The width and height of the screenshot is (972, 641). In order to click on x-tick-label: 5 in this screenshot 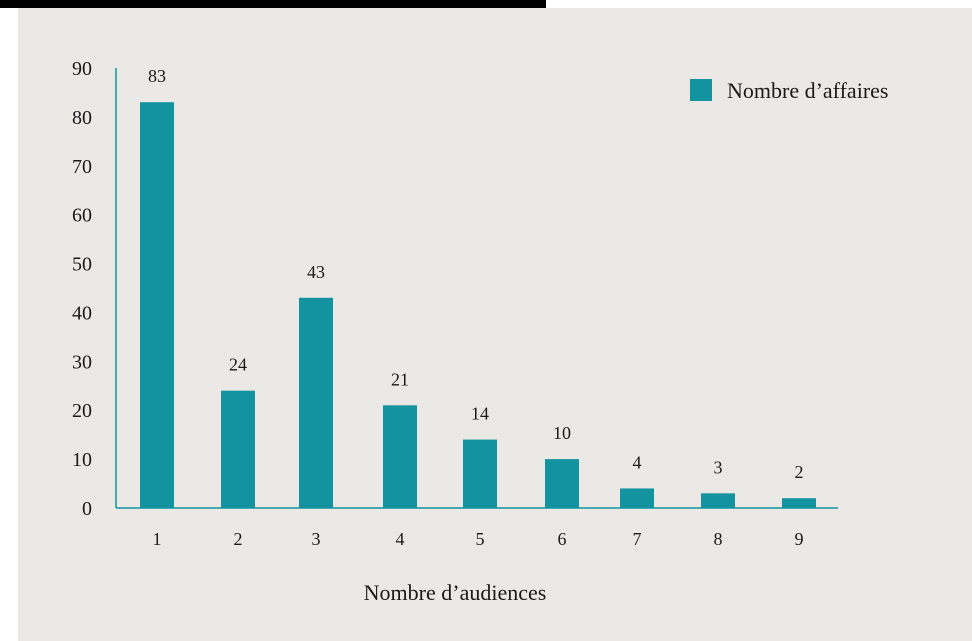, I will do `click(480, 539)`.